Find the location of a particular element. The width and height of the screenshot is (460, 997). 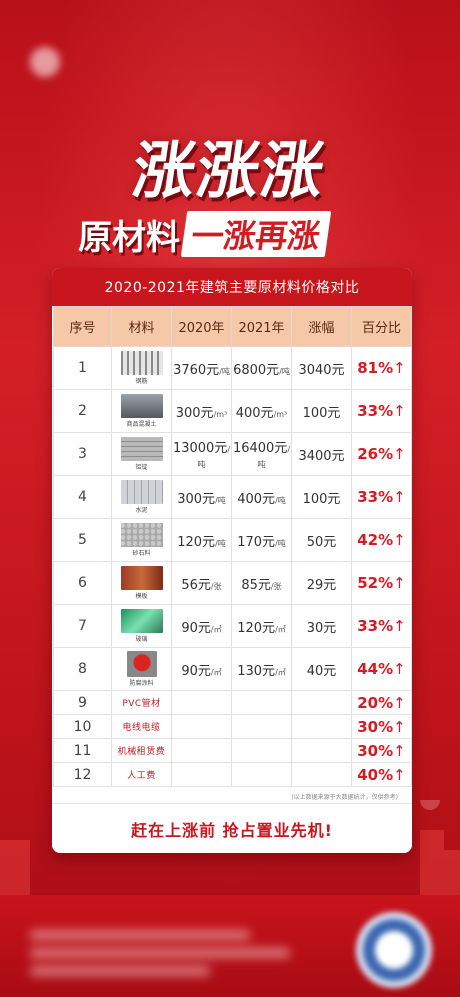

material-label: 水泥 is located at coordinates (141, 510).